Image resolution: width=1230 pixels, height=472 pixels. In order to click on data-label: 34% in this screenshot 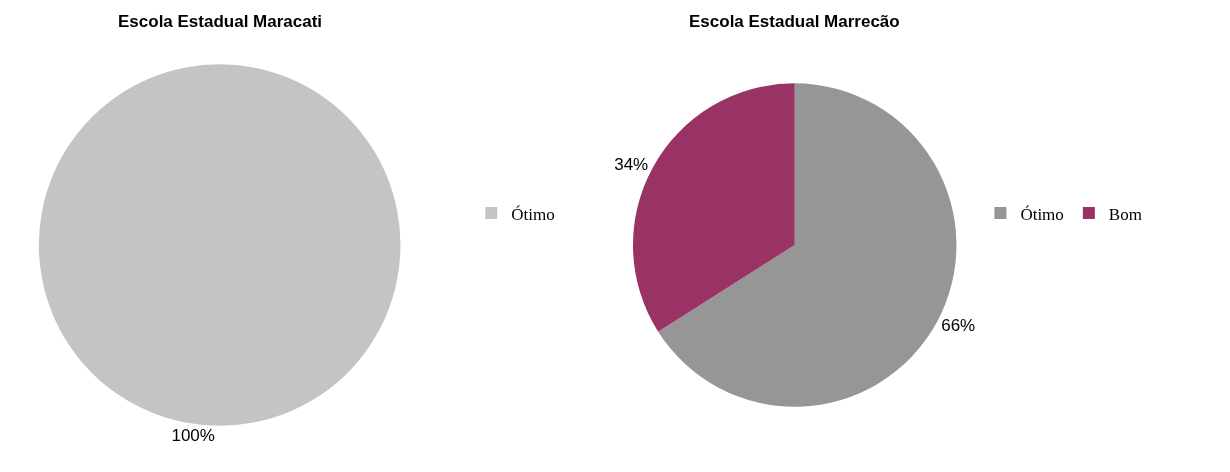, I will do `click(631, 165)`.